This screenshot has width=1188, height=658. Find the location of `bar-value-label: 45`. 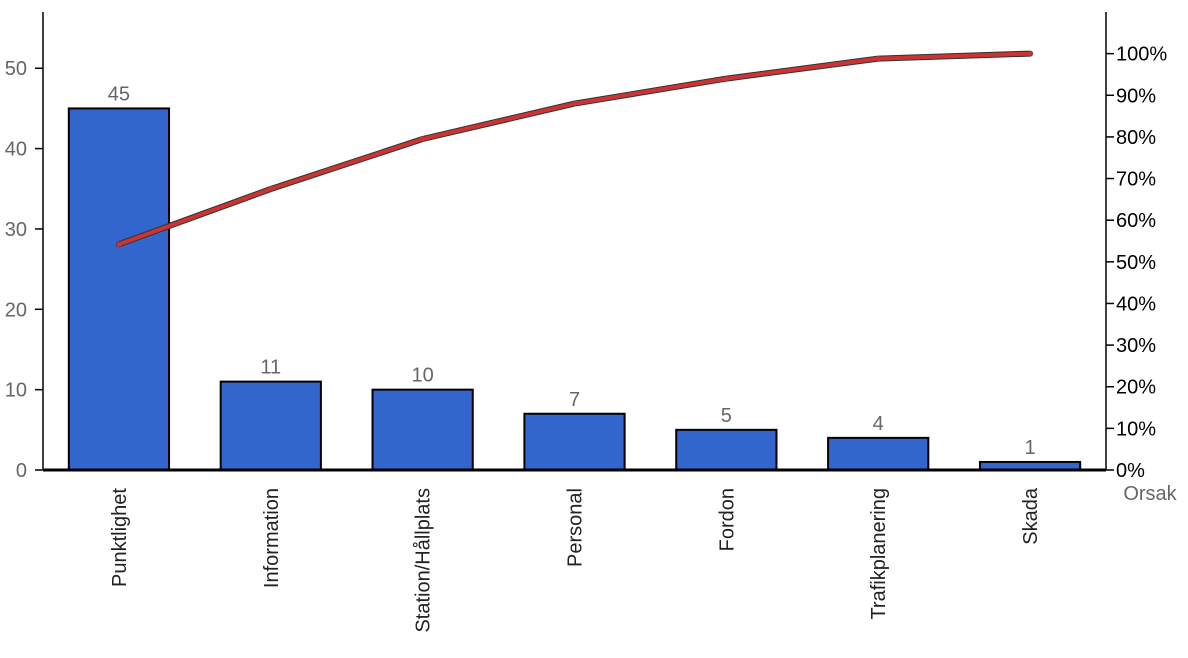

bar-value-label: 45 is located at coordinates (119, 94).